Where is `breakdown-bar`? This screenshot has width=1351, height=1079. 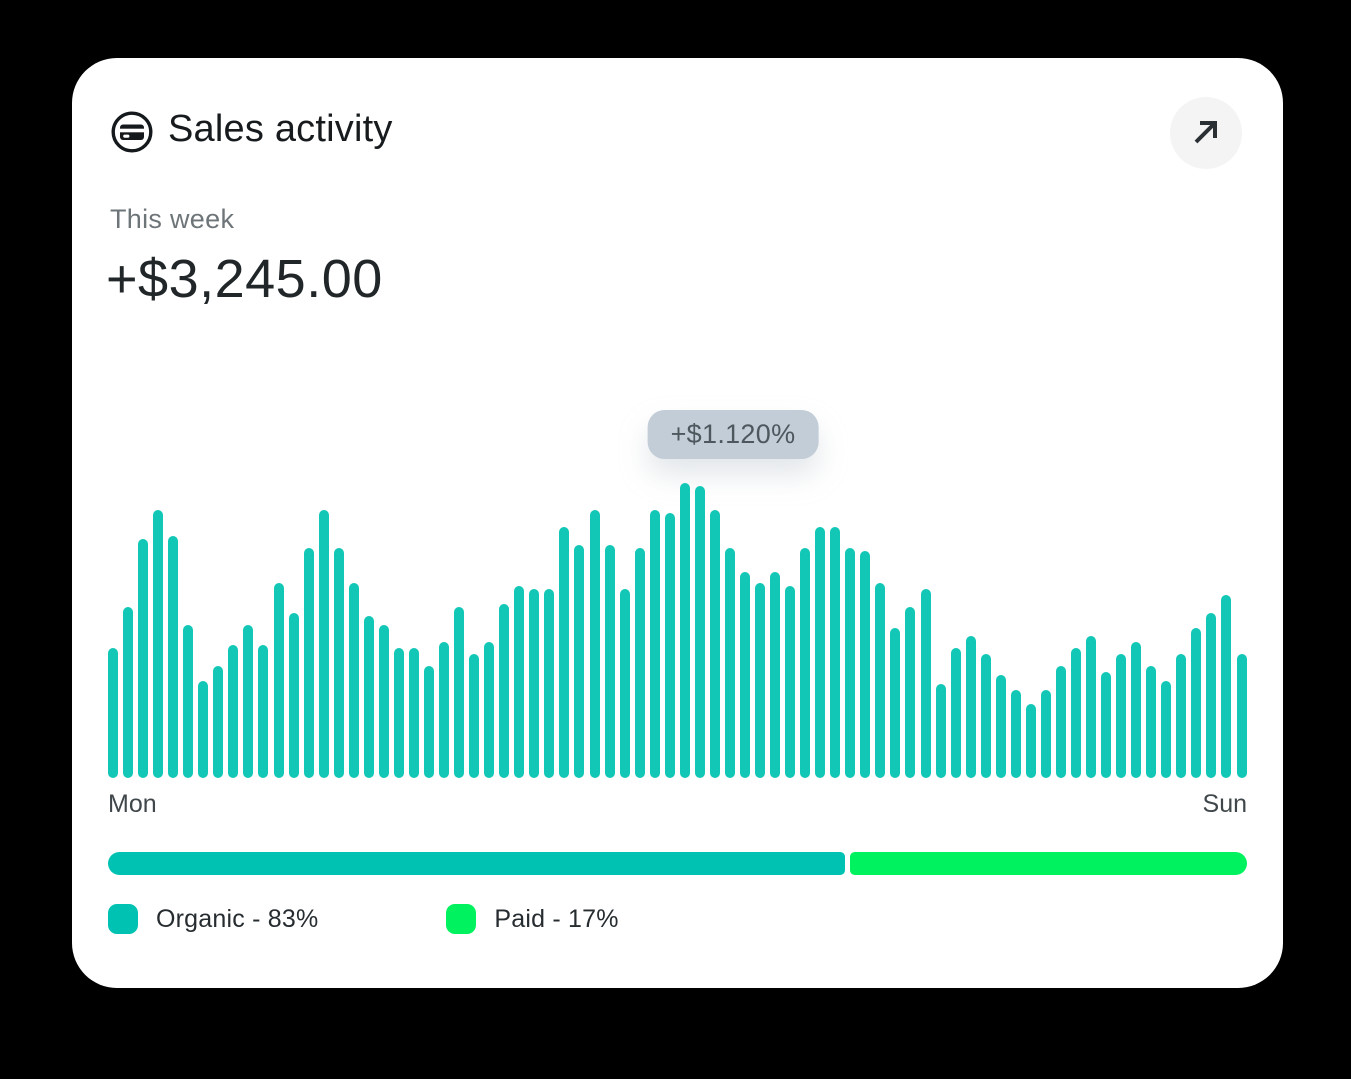
breakdown-bar is located at coordinates (677, 863).